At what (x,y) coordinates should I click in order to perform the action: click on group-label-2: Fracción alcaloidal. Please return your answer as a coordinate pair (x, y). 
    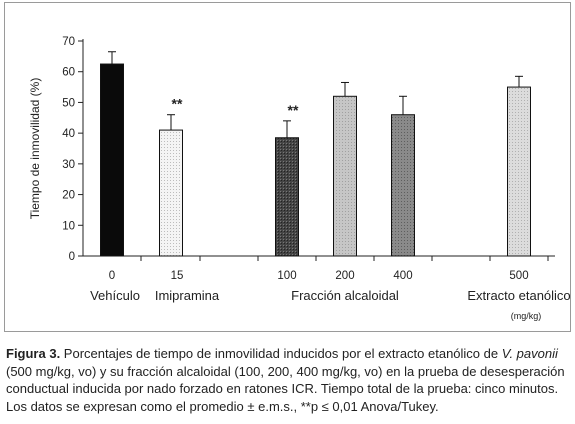
    Looking at the image, I should click on (345, 295).